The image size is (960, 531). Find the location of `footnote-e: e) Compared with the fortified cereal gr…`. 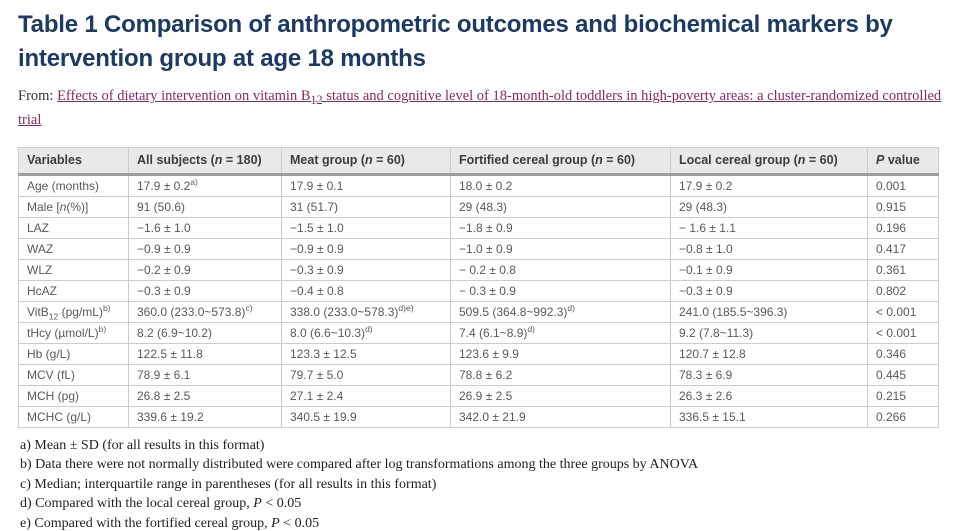

footnote-e: e) Compared with the fortified cereal gr… is located at coordinates (170, 523).